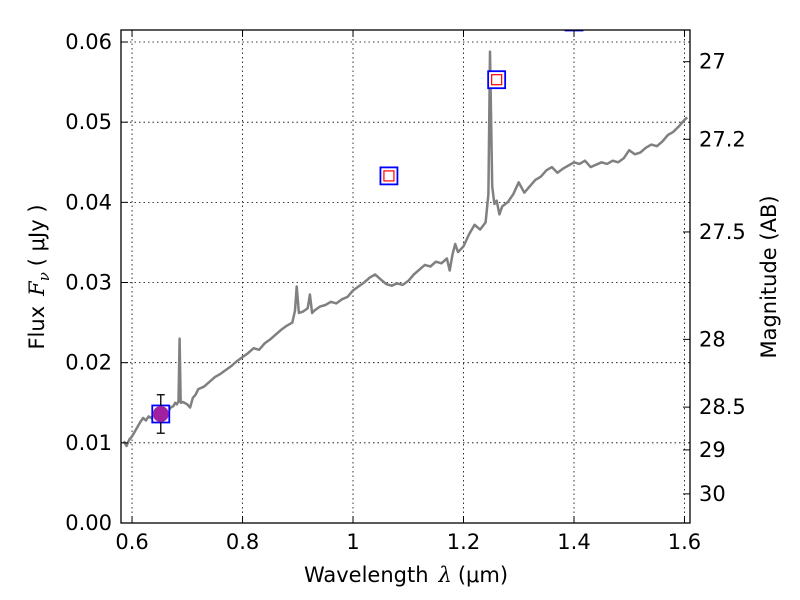 Image resolution: width=800 pixels, height=600 pixels. I want to click on y2-axis-label: Magnitude (AB), so click(769, 276).